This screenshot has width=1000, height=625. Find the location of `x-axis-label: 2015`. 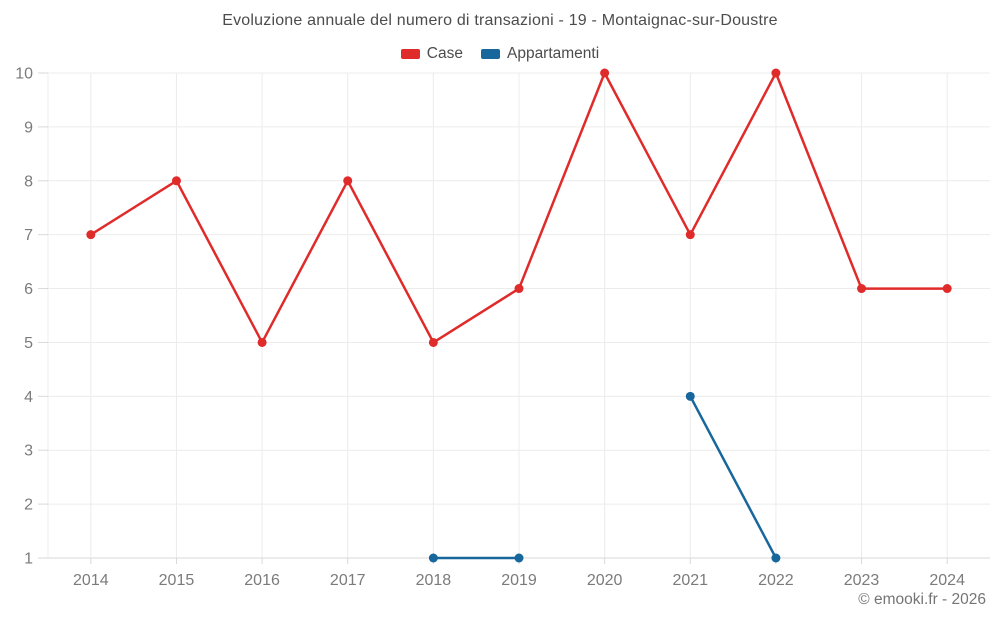

x-axis-label: 2015 is located at coordinates (177, 580).